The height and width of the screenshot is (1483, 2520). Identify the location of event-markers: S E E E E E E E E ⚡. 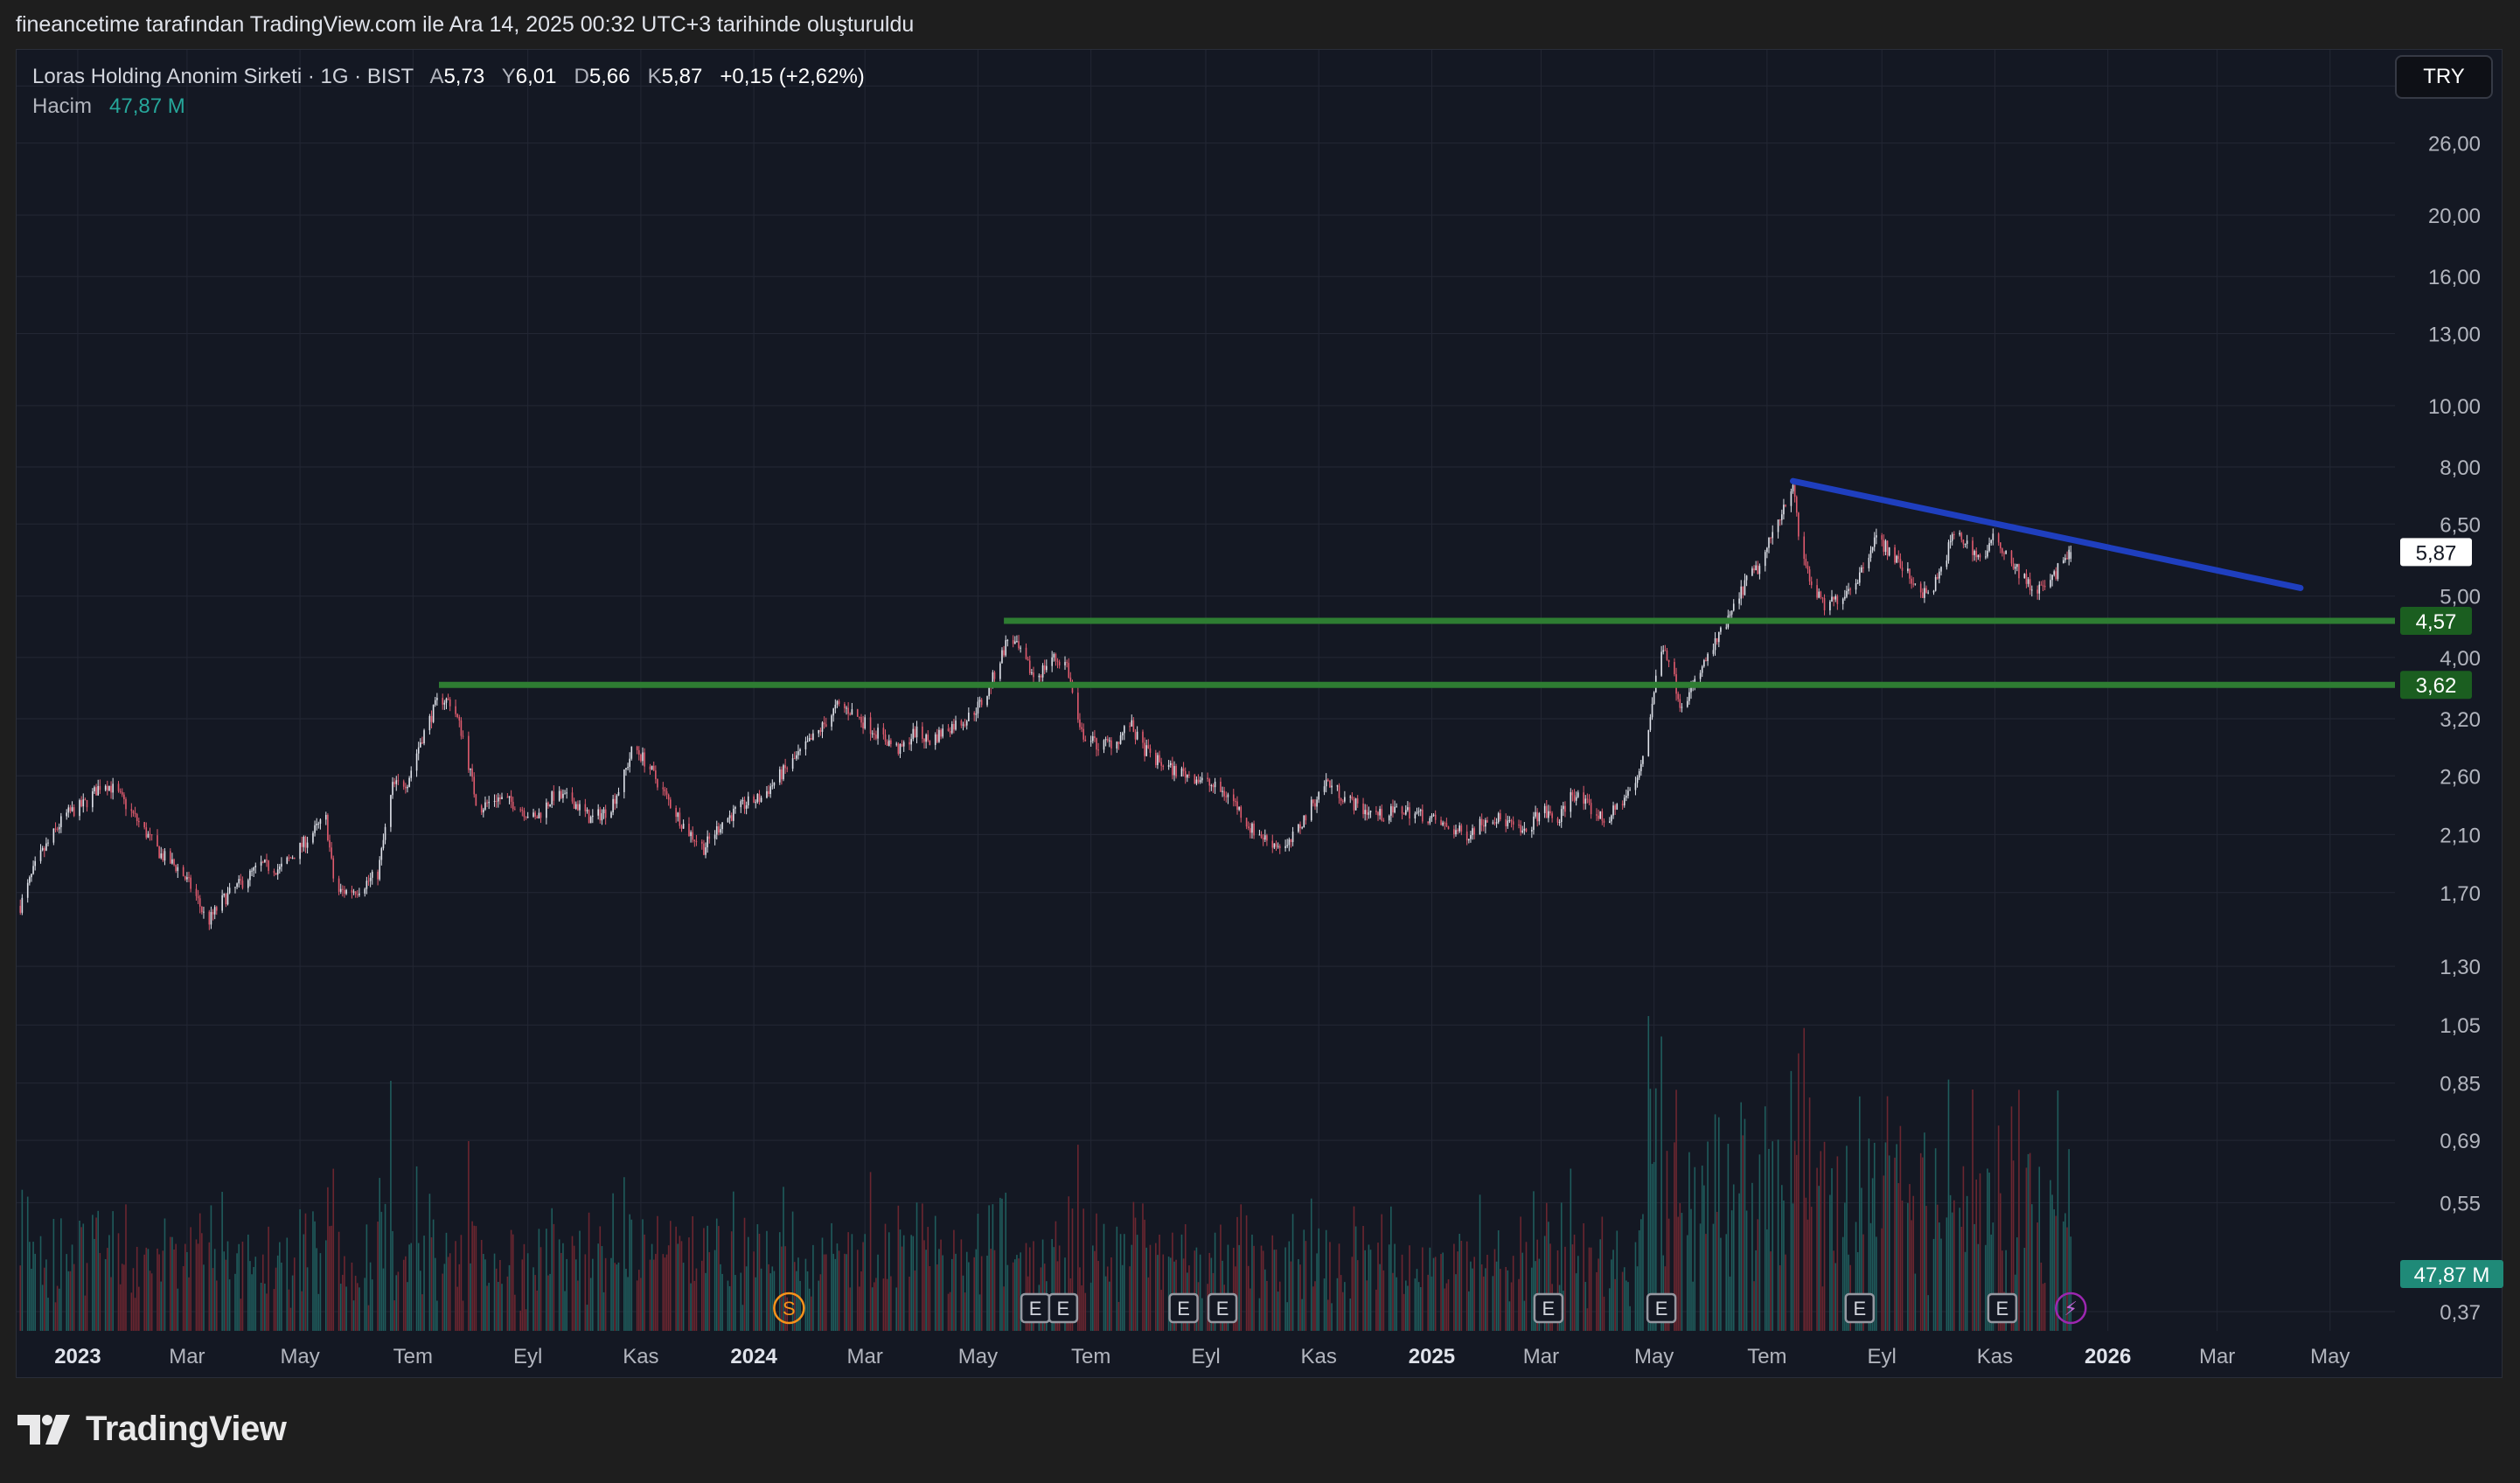
(1430, 1308).